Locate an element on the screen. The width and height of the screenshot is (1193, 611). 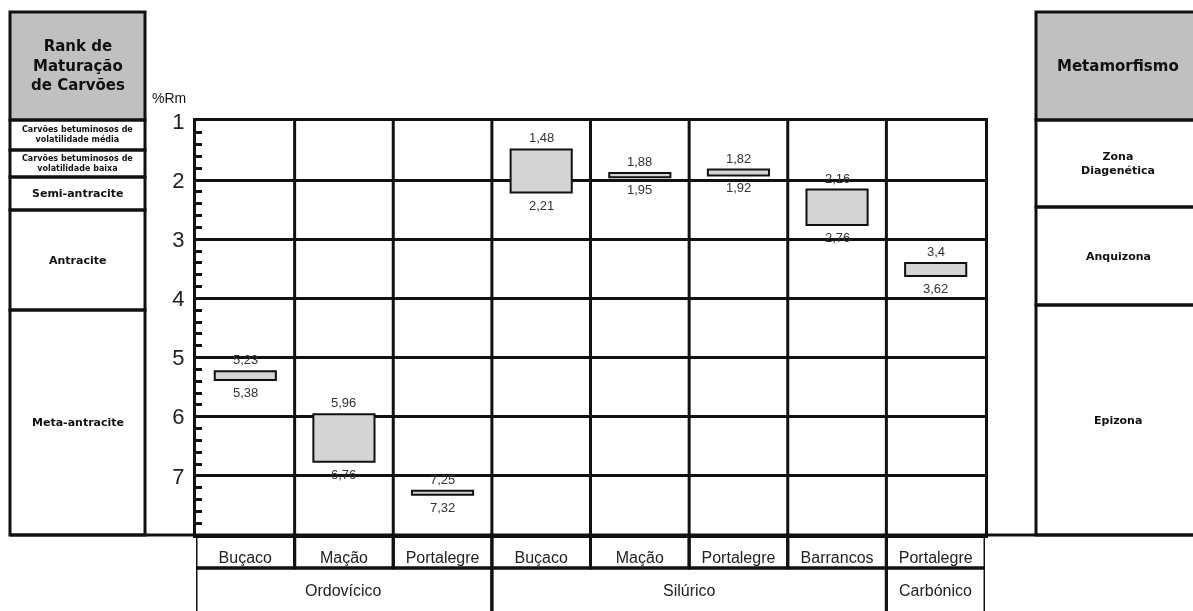
y-tick-label: 7 is located at coordinates (178, 476).